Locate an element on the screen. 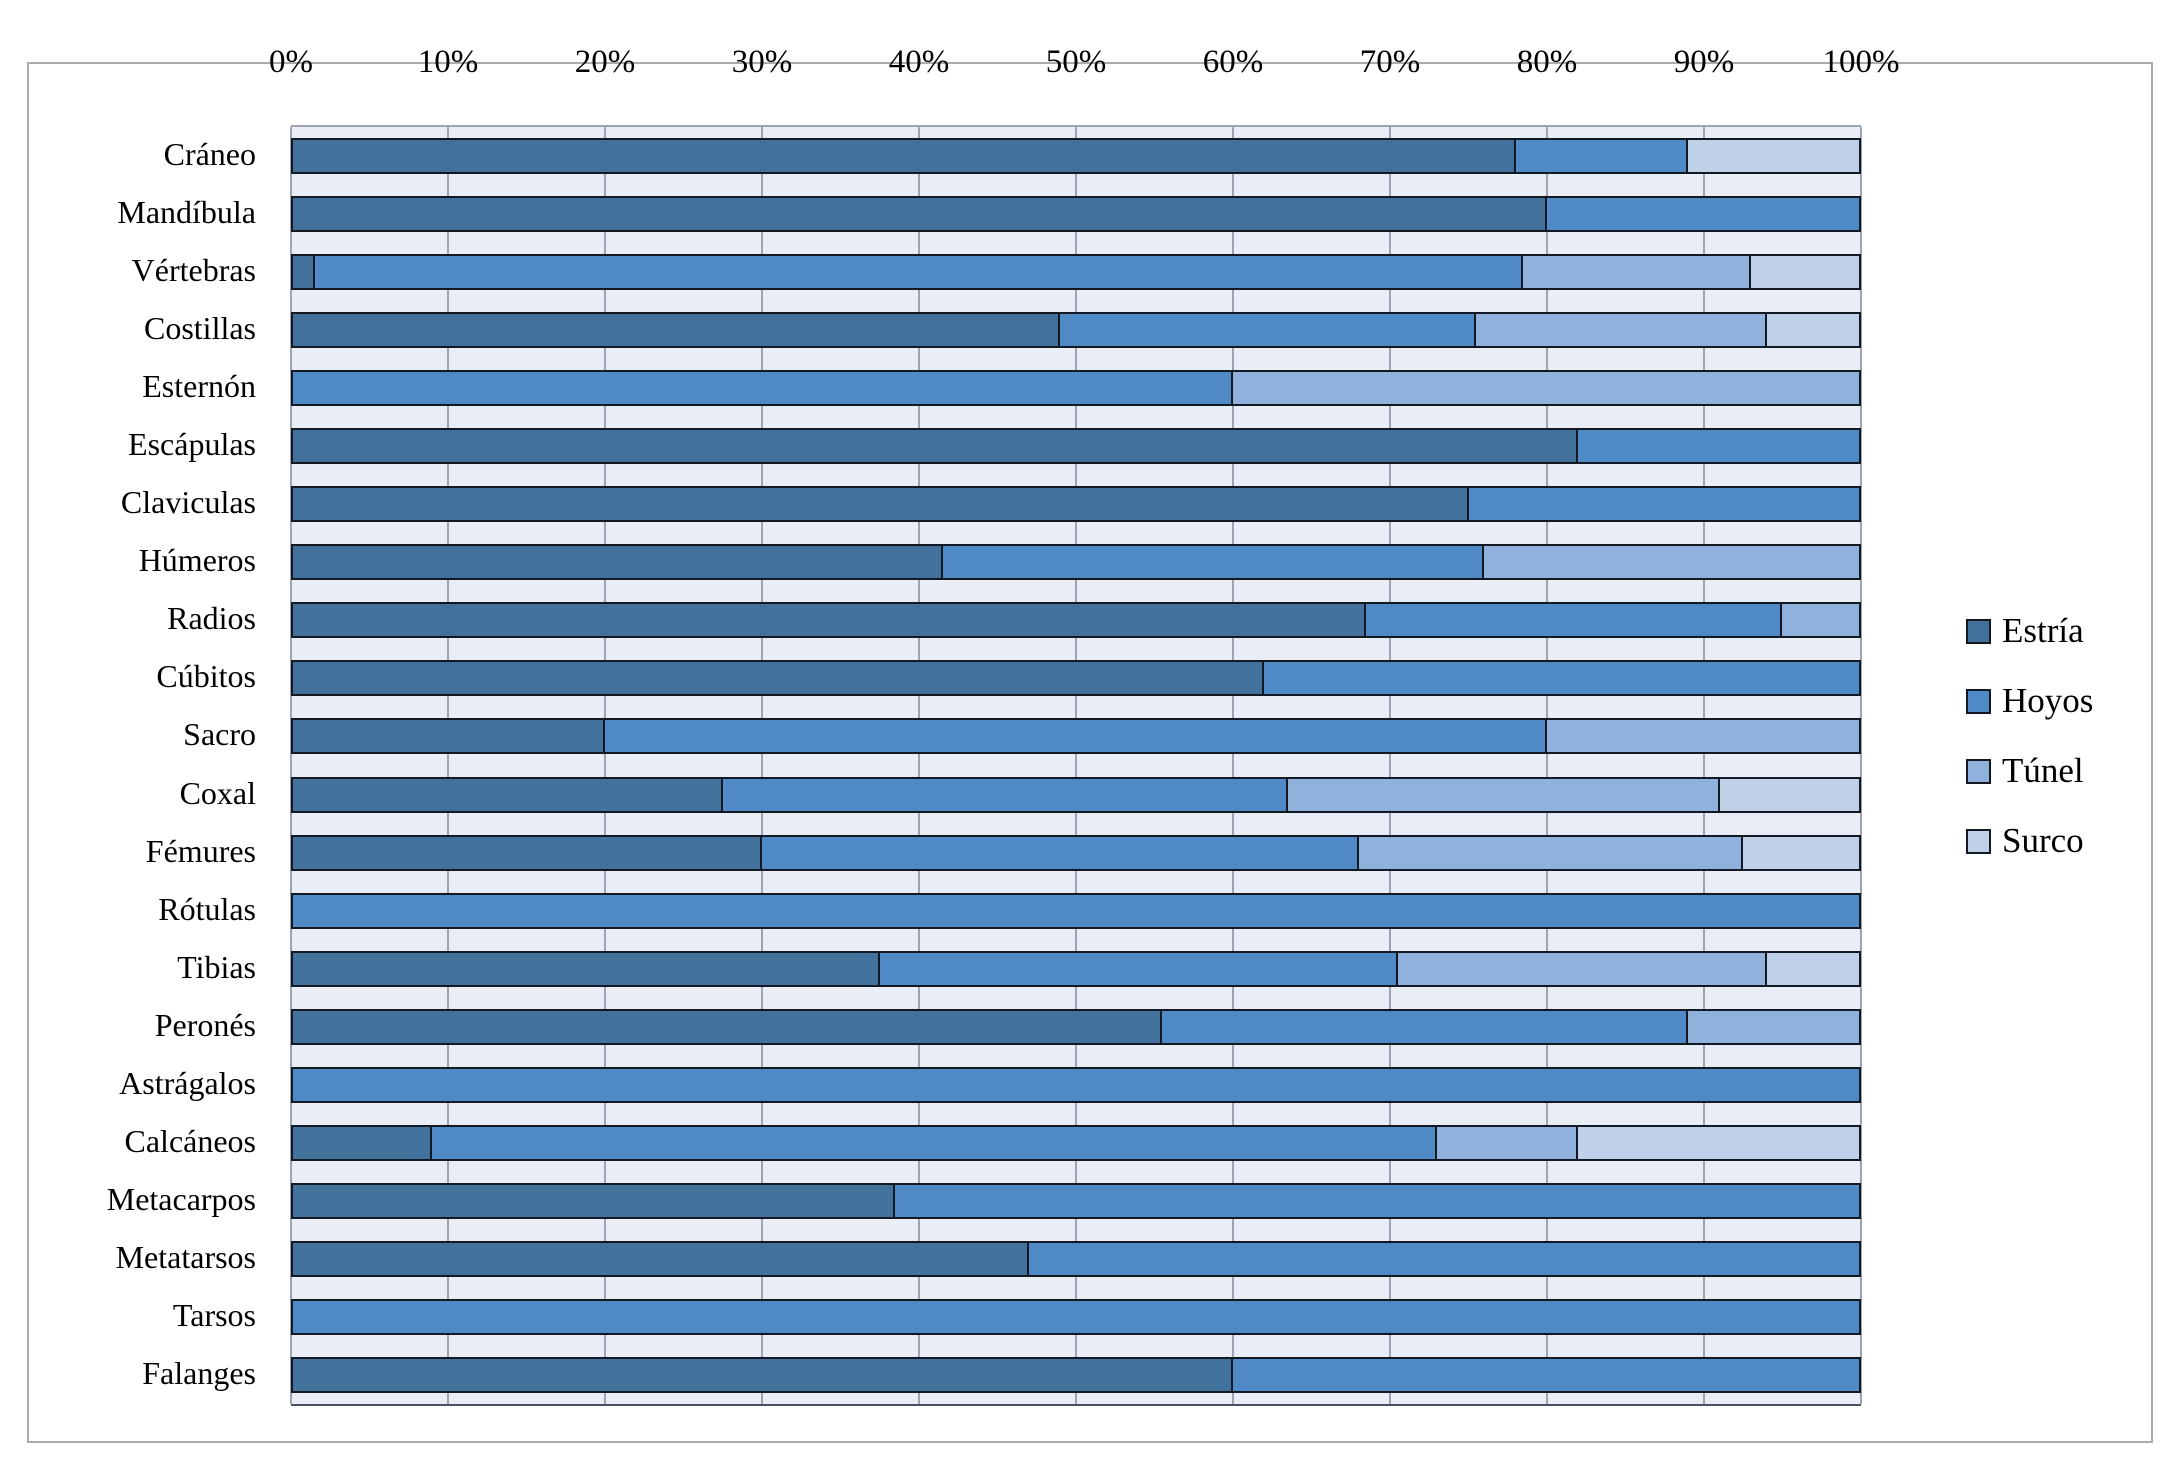  bar-row-metacarpos is located at coordinates (1076, 1200).